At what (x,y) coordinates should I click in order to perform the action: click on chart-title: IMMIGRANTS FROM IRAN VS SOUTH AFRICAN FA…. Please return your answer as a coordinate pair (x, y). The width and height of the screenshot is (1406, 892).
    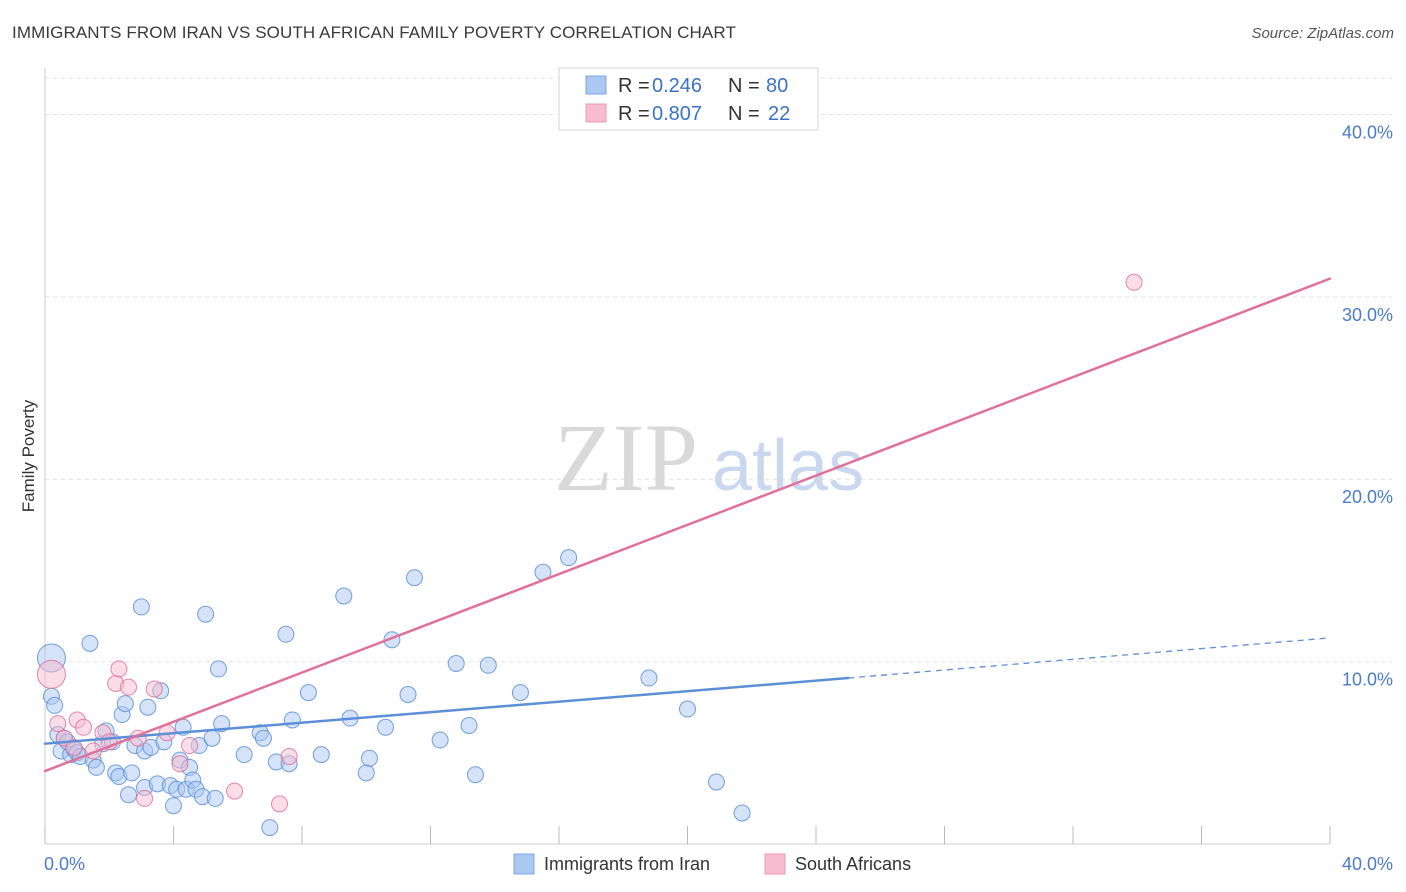
    Looking at the image, I should click on (374, 32).